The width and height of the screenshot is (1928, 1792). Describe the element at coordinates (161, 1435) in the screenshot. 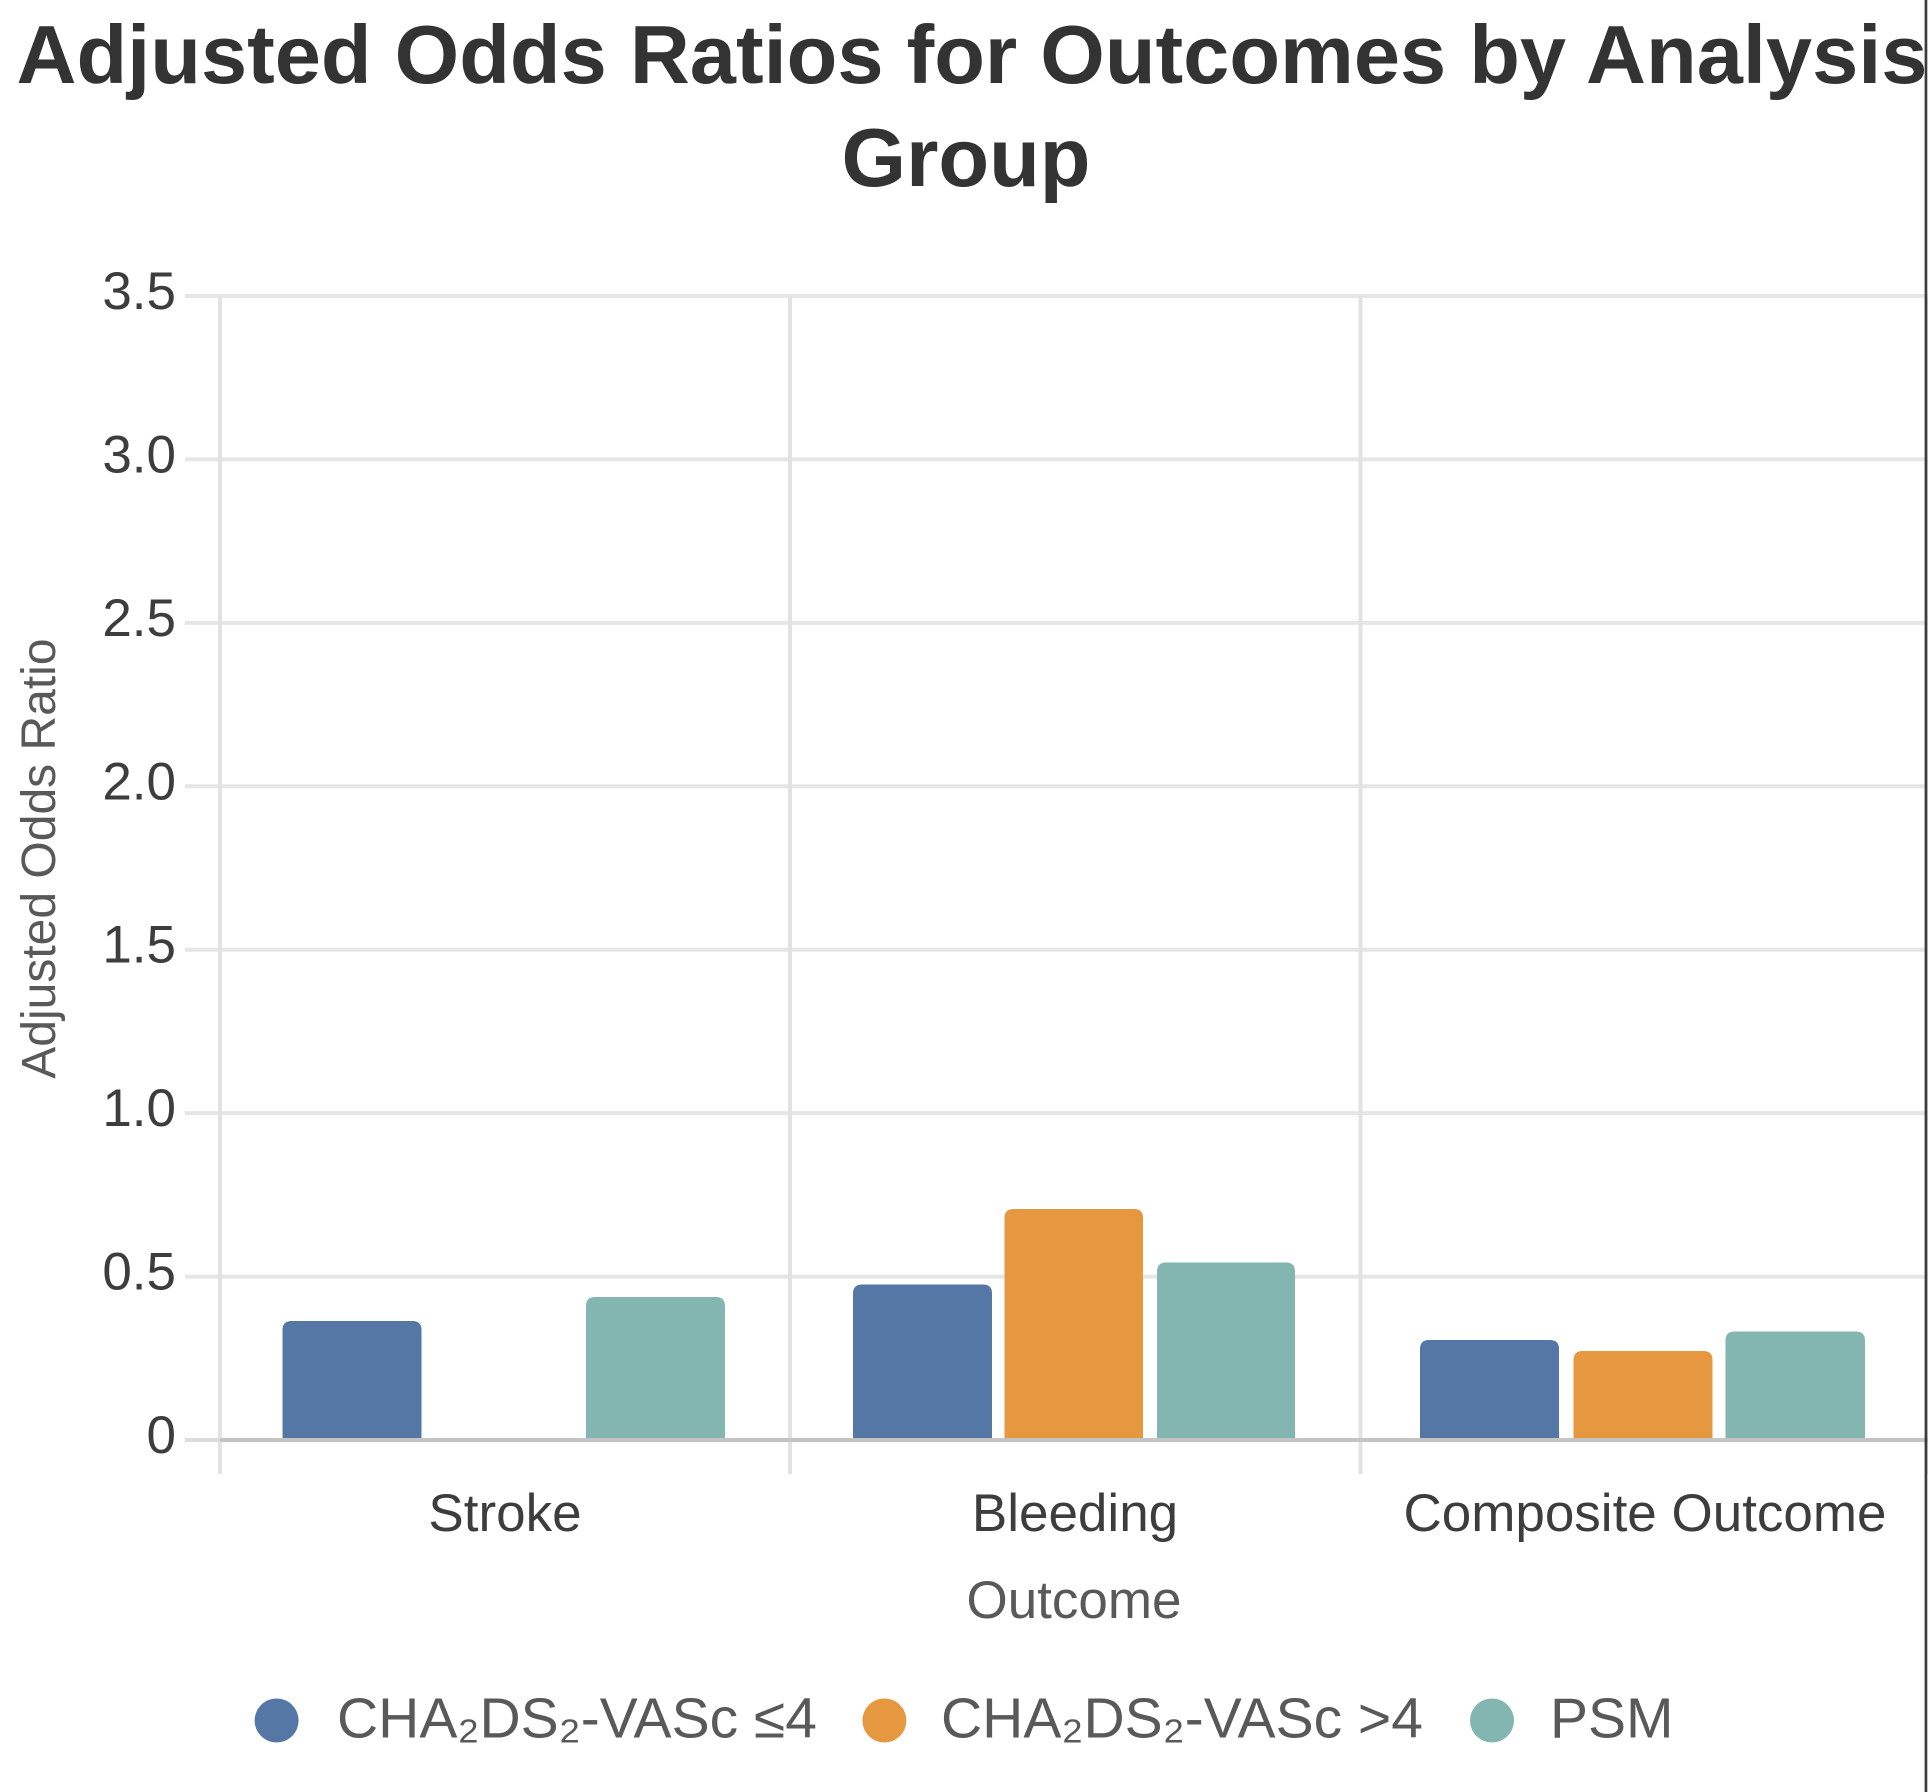

I see `svg-text: 0` at that location.